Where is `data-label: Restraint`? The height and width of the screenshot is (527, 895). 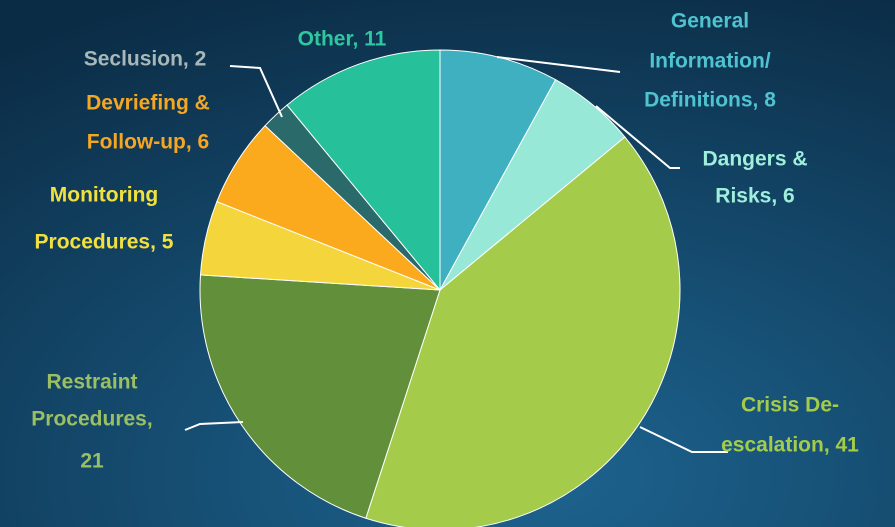 data-label: Restraint is located at coordinates (91, 382).